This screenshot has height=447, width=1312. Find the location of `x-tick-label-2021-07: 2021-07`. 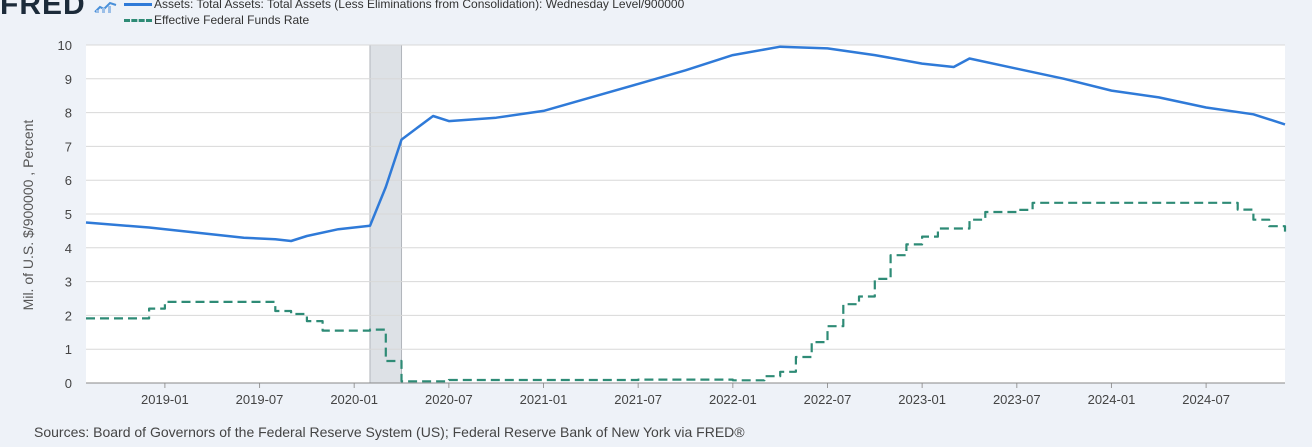

x-tick-label-2021-07: 2021-07 is located at coordinates (638, 399).